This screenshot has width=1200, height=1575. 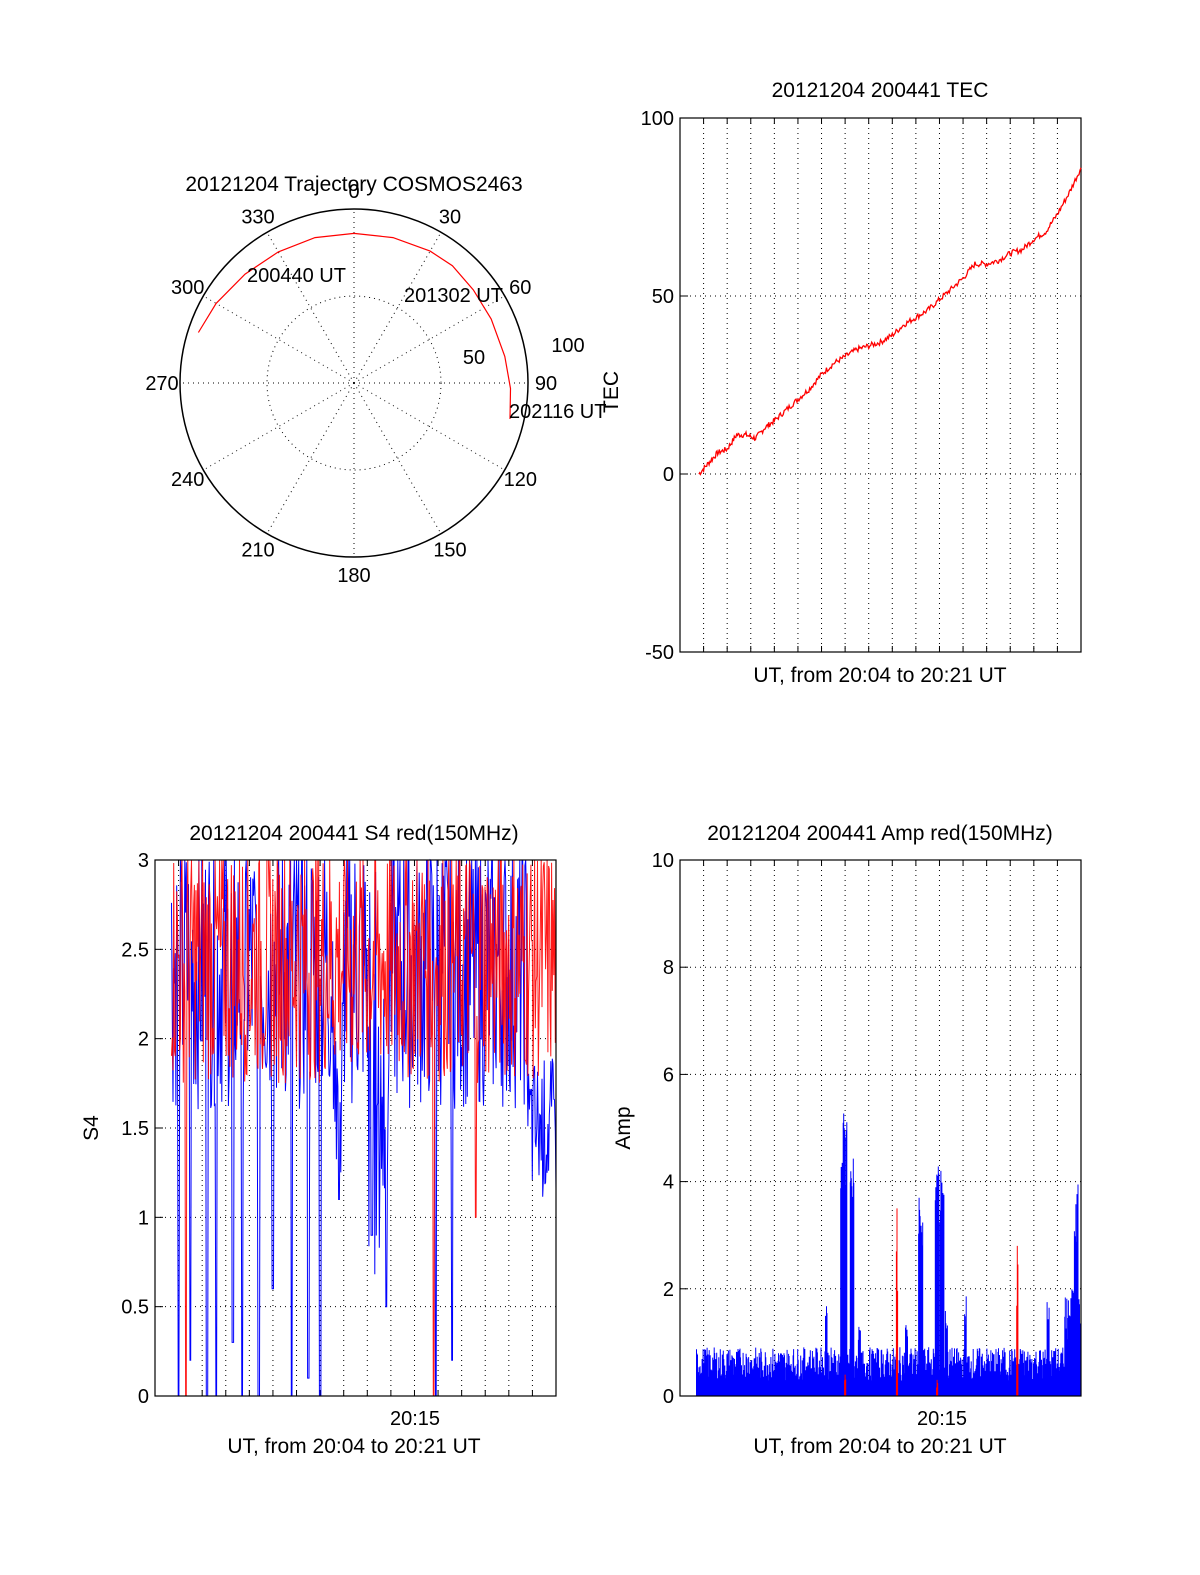 I want to click on tec-plot-frame, so click(x=880, y=385).